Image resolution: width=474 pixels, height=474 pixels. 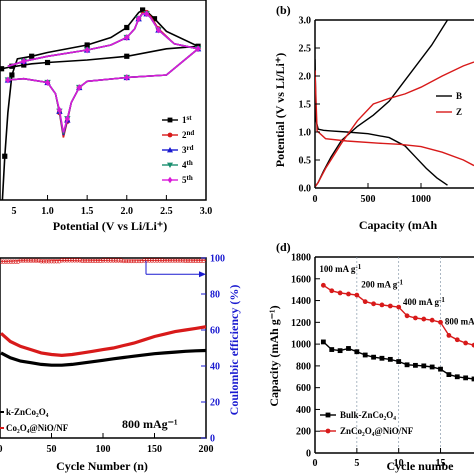 I want to click on panel-a-legend: 1st 2nd 3rd 4th 5th, so click(x=178, y=149).